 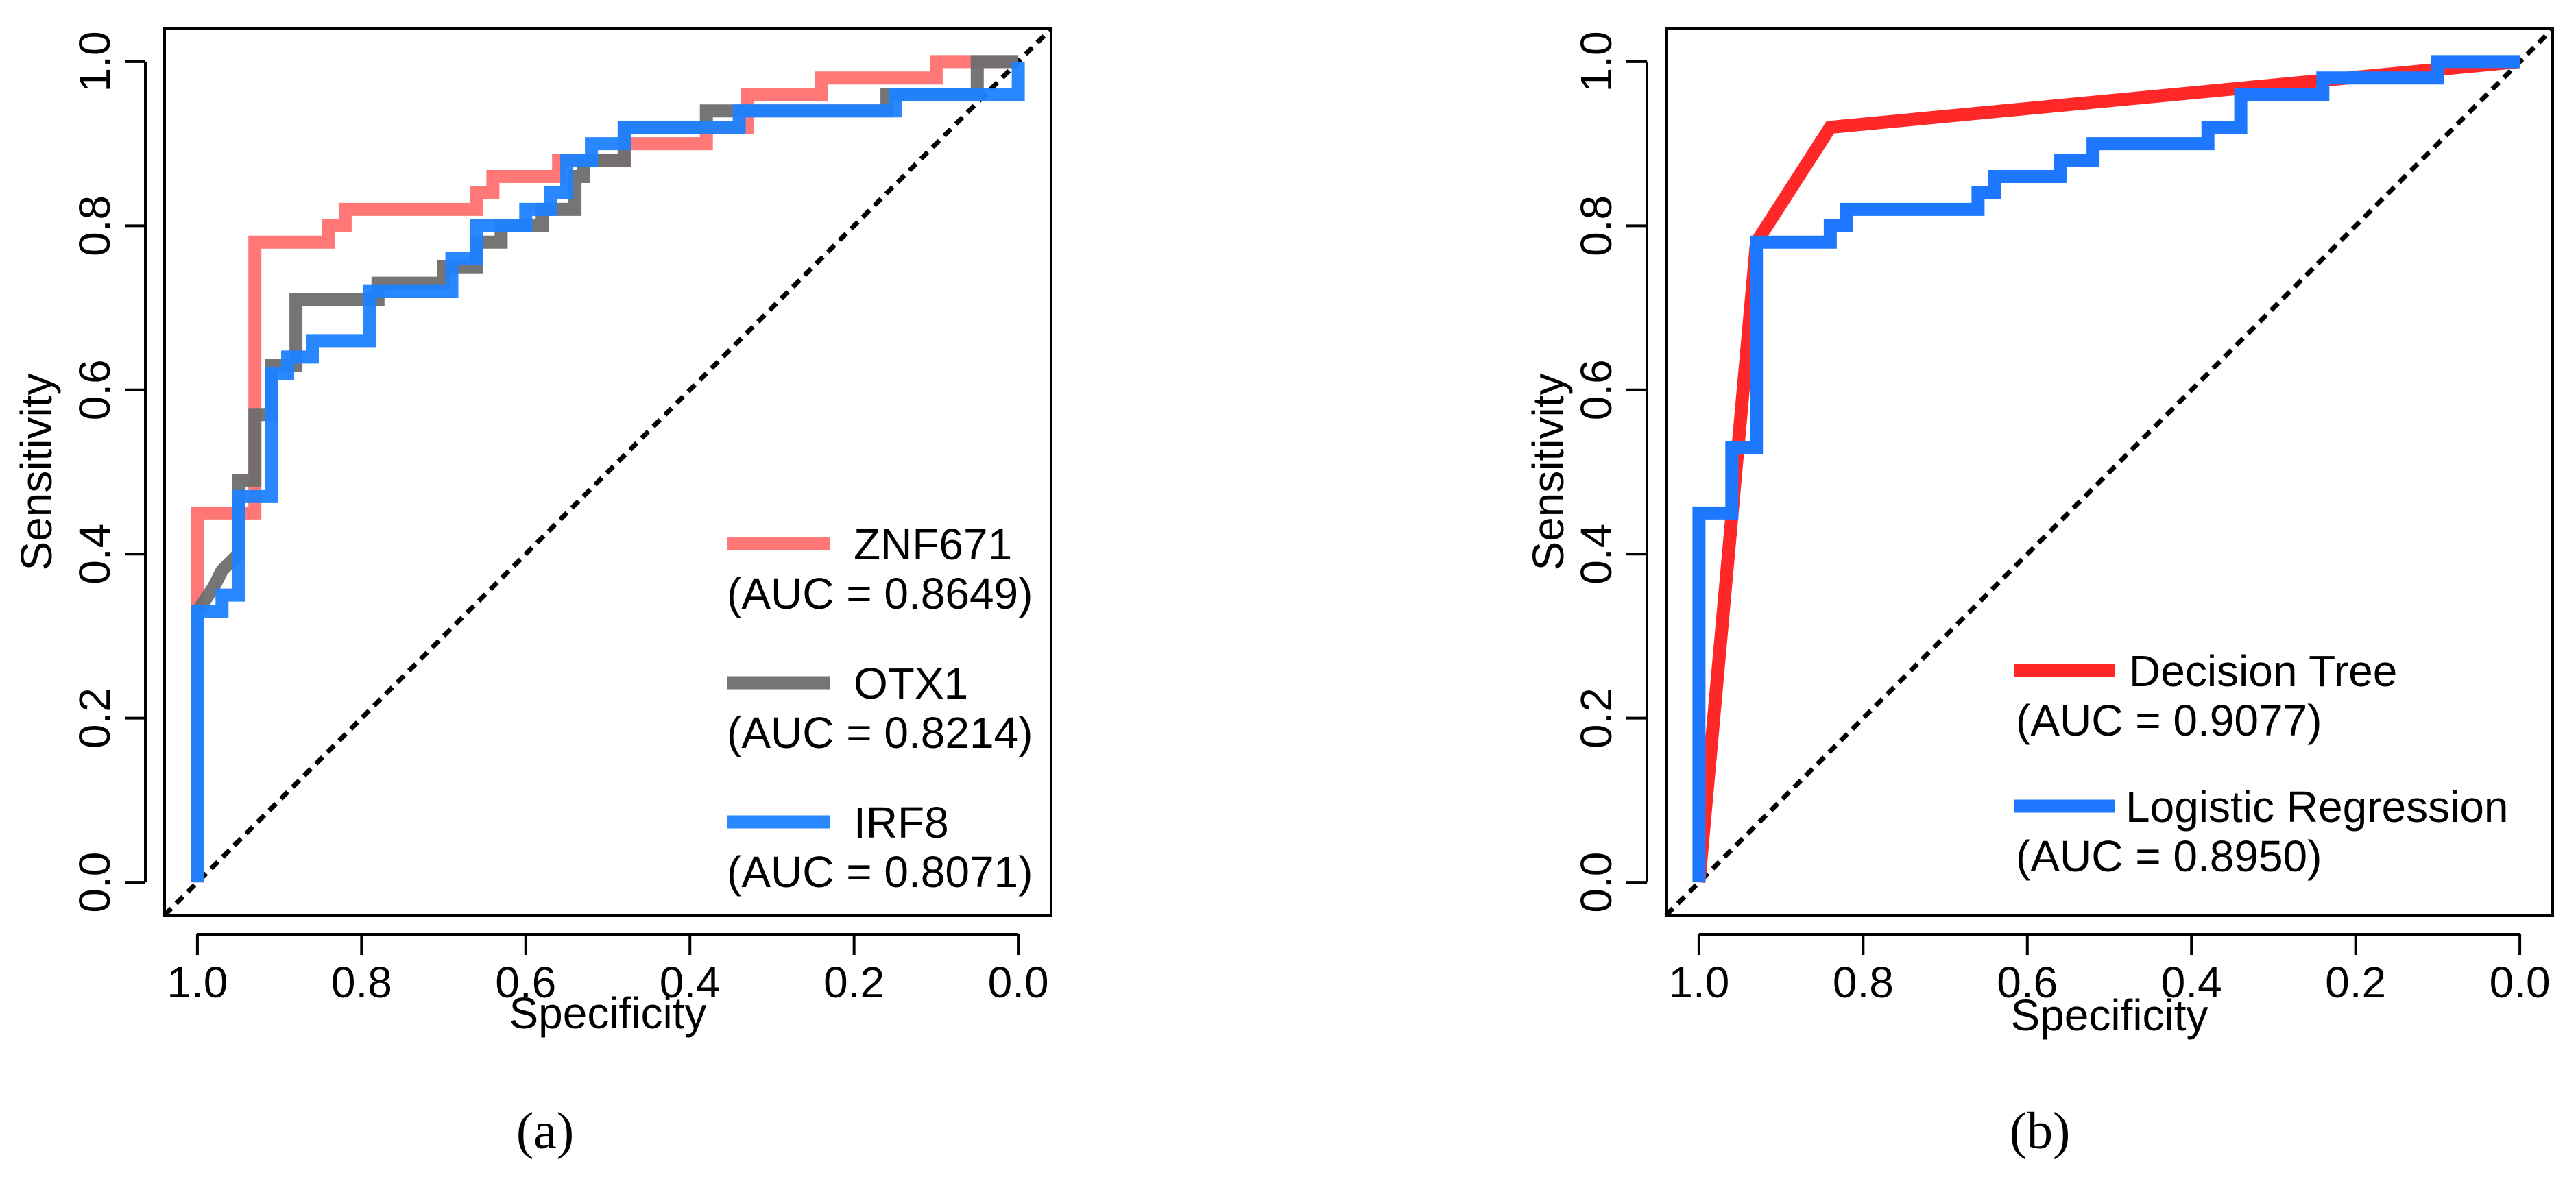 What do you see at coordinates (911, 683) in the screenshot?
I see `legend-label: OTX1` at bounding box center [911, 683].